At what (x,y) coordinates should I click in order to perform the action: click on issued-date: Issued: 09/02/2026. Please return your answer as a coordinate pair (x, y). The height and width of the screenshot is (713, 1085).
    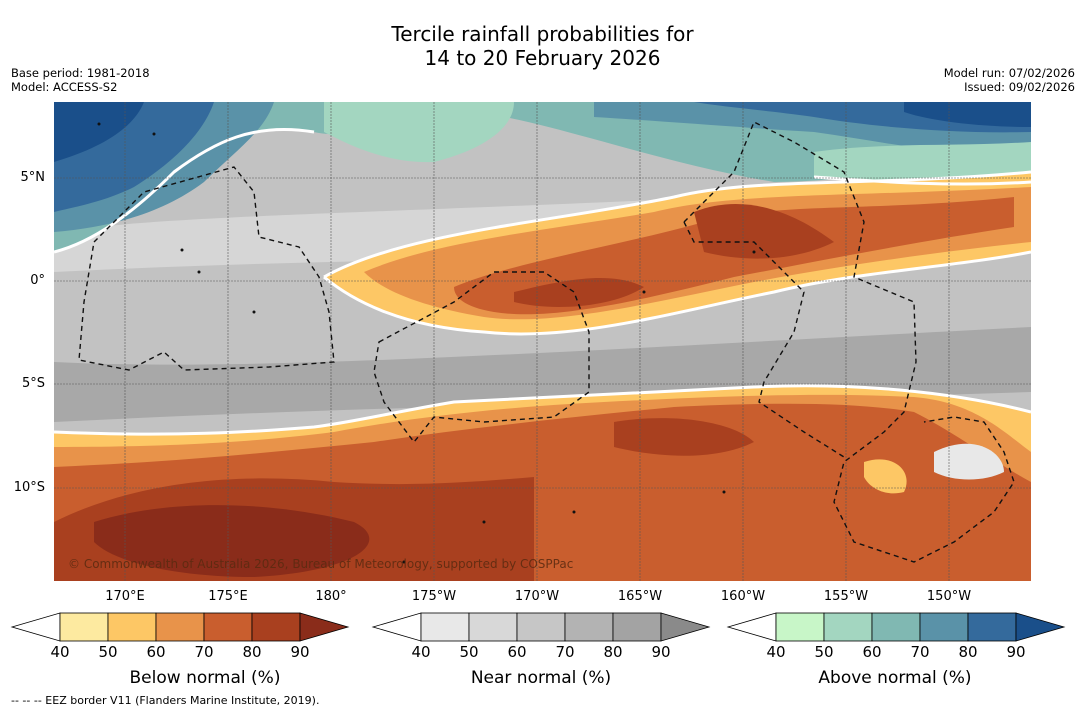
    Looking at the image, I should click on (1019, 87).